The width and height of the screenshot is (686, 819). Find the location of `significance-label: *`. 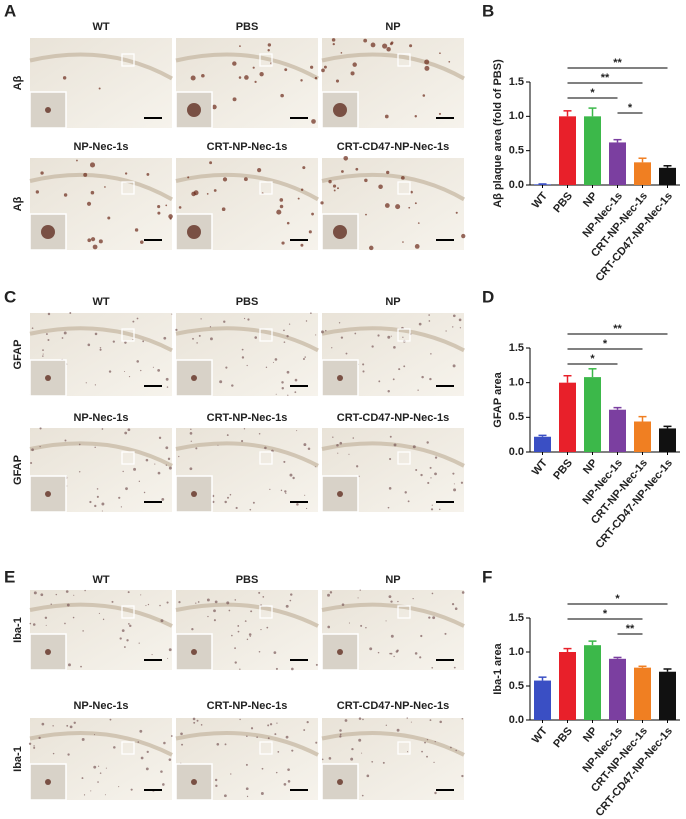

significance-label: * is located at coordinates (630, 108).